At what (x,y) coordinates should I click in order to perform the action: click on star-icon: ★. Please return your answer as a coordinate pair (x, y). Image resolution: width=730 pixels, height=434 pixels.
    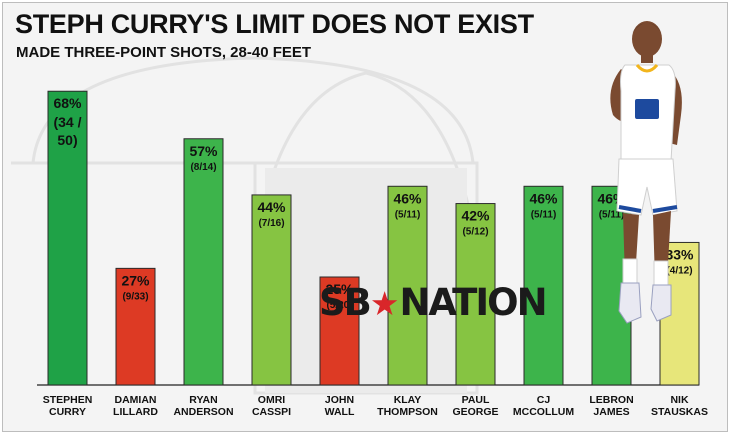
    Looking at the image, I should click on (384, 303).